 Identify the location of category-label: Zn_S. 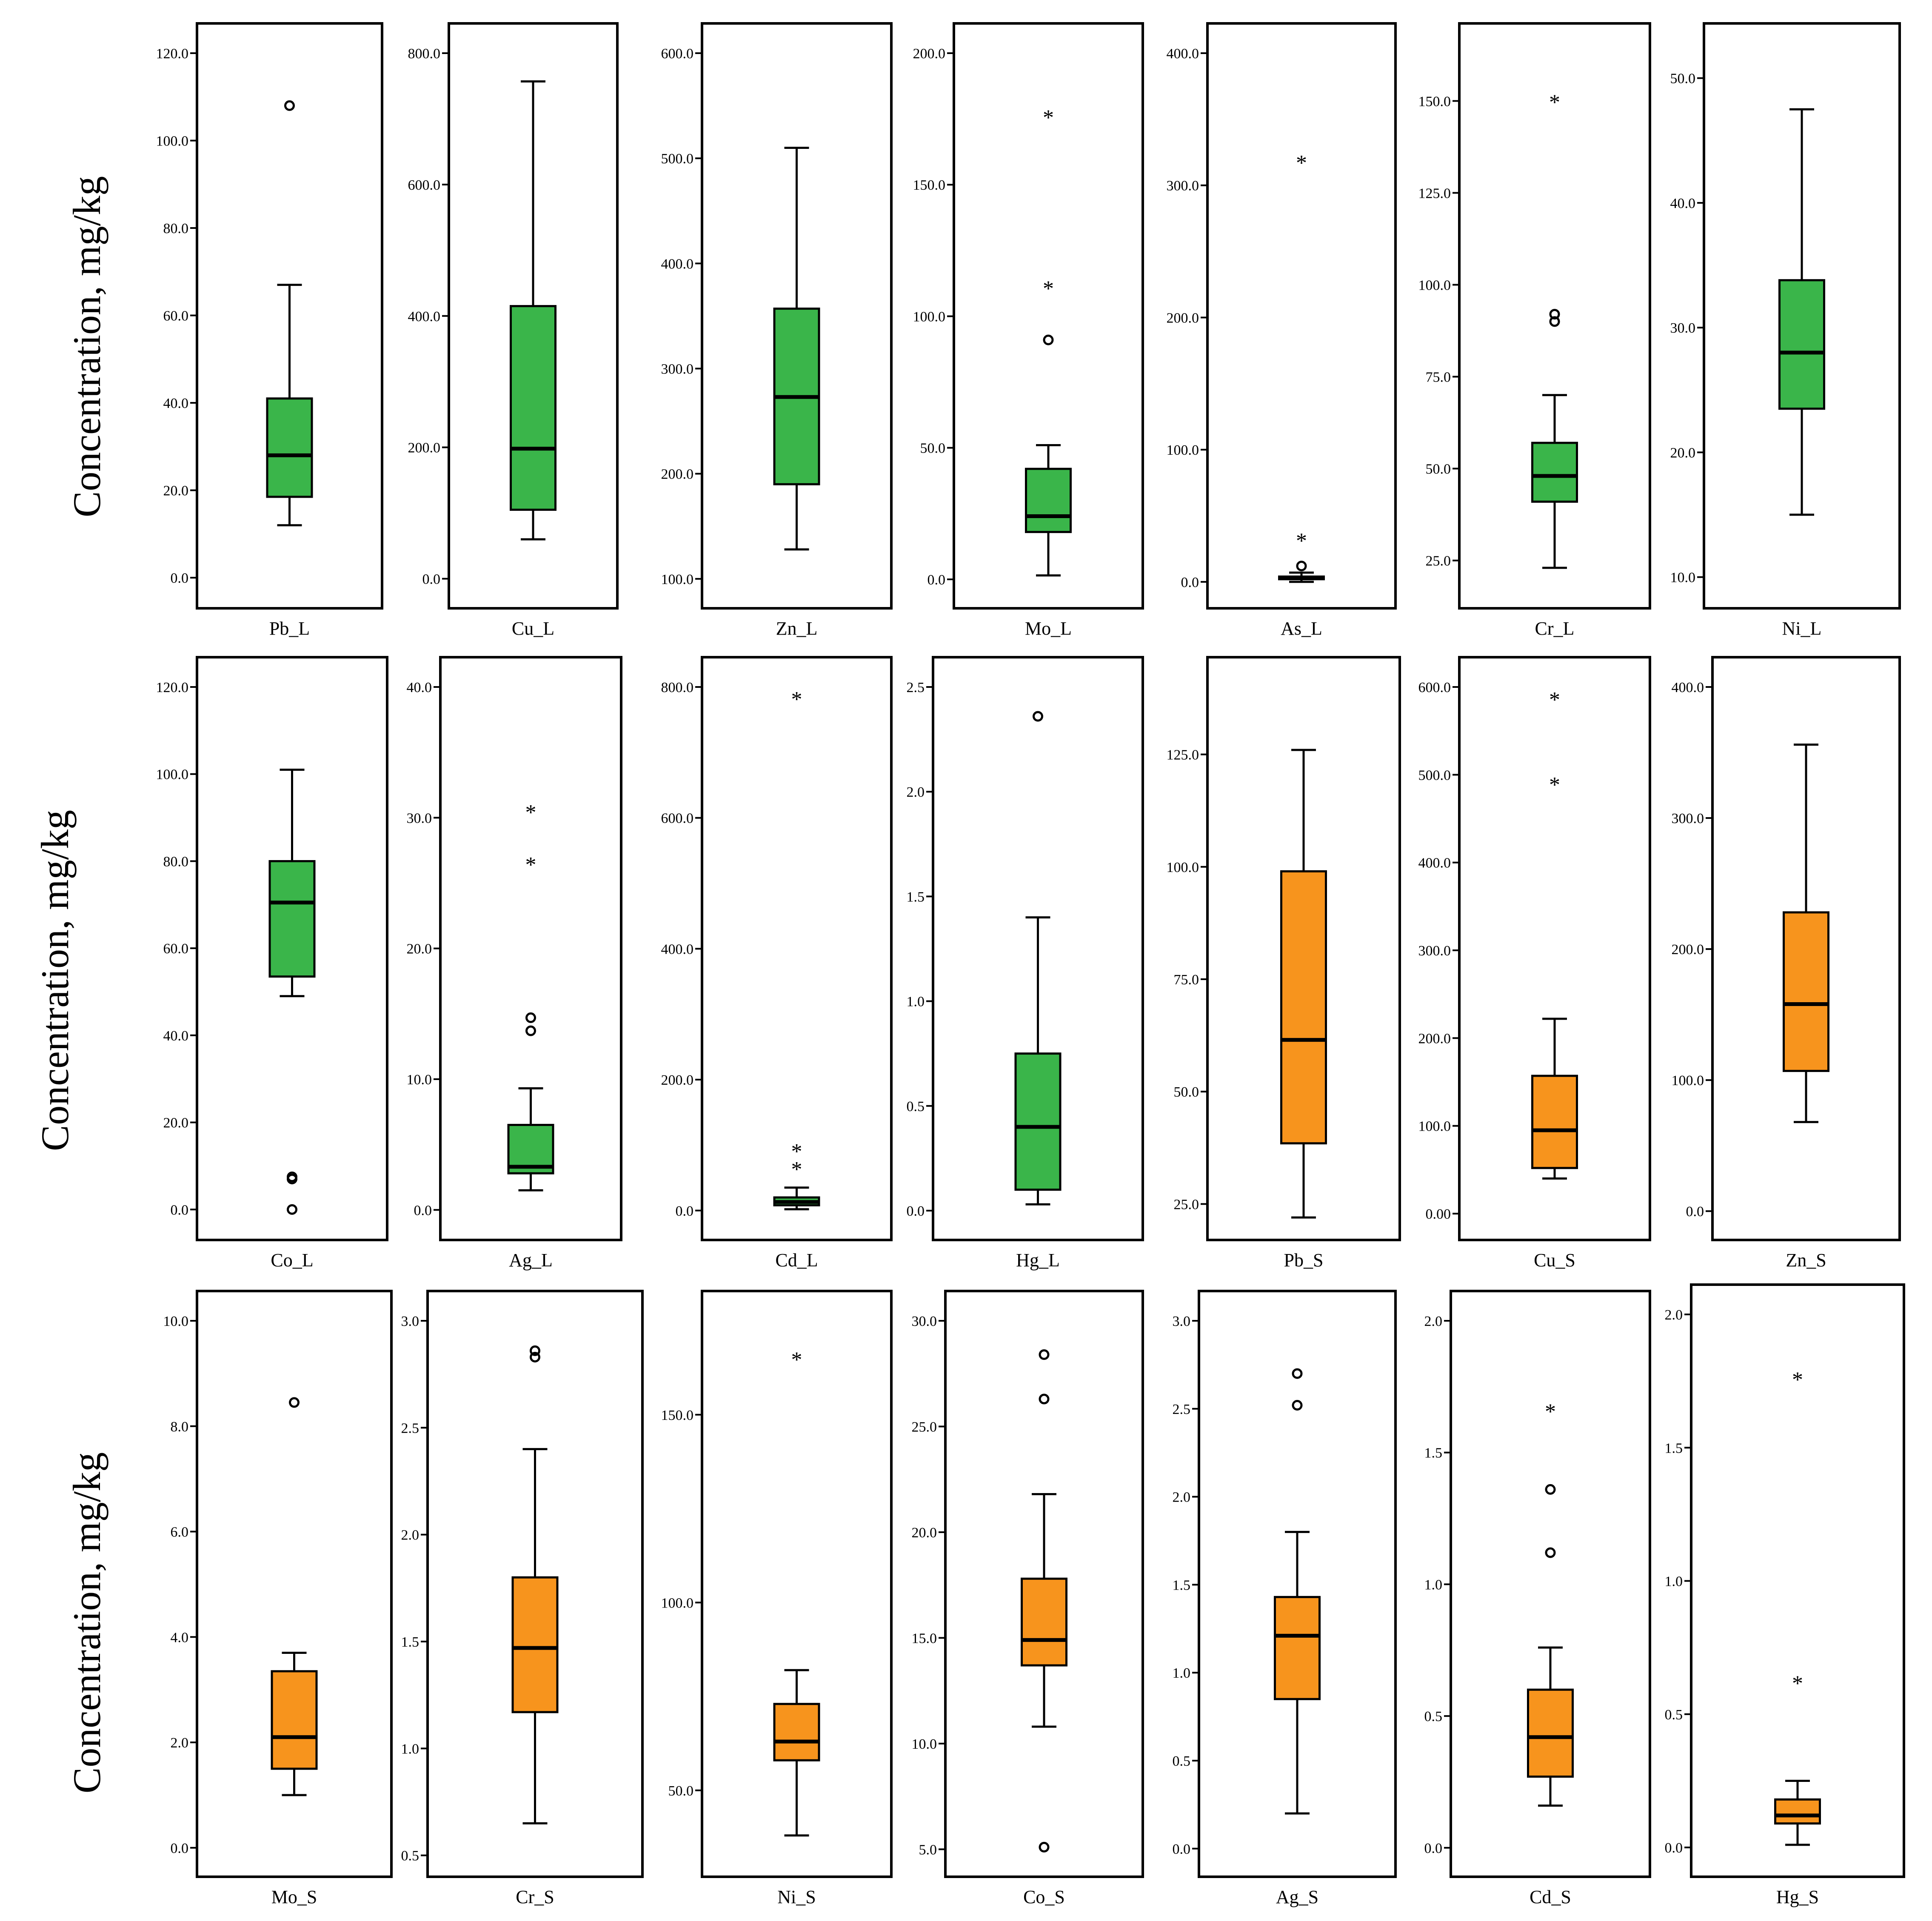
(1806, 1260).